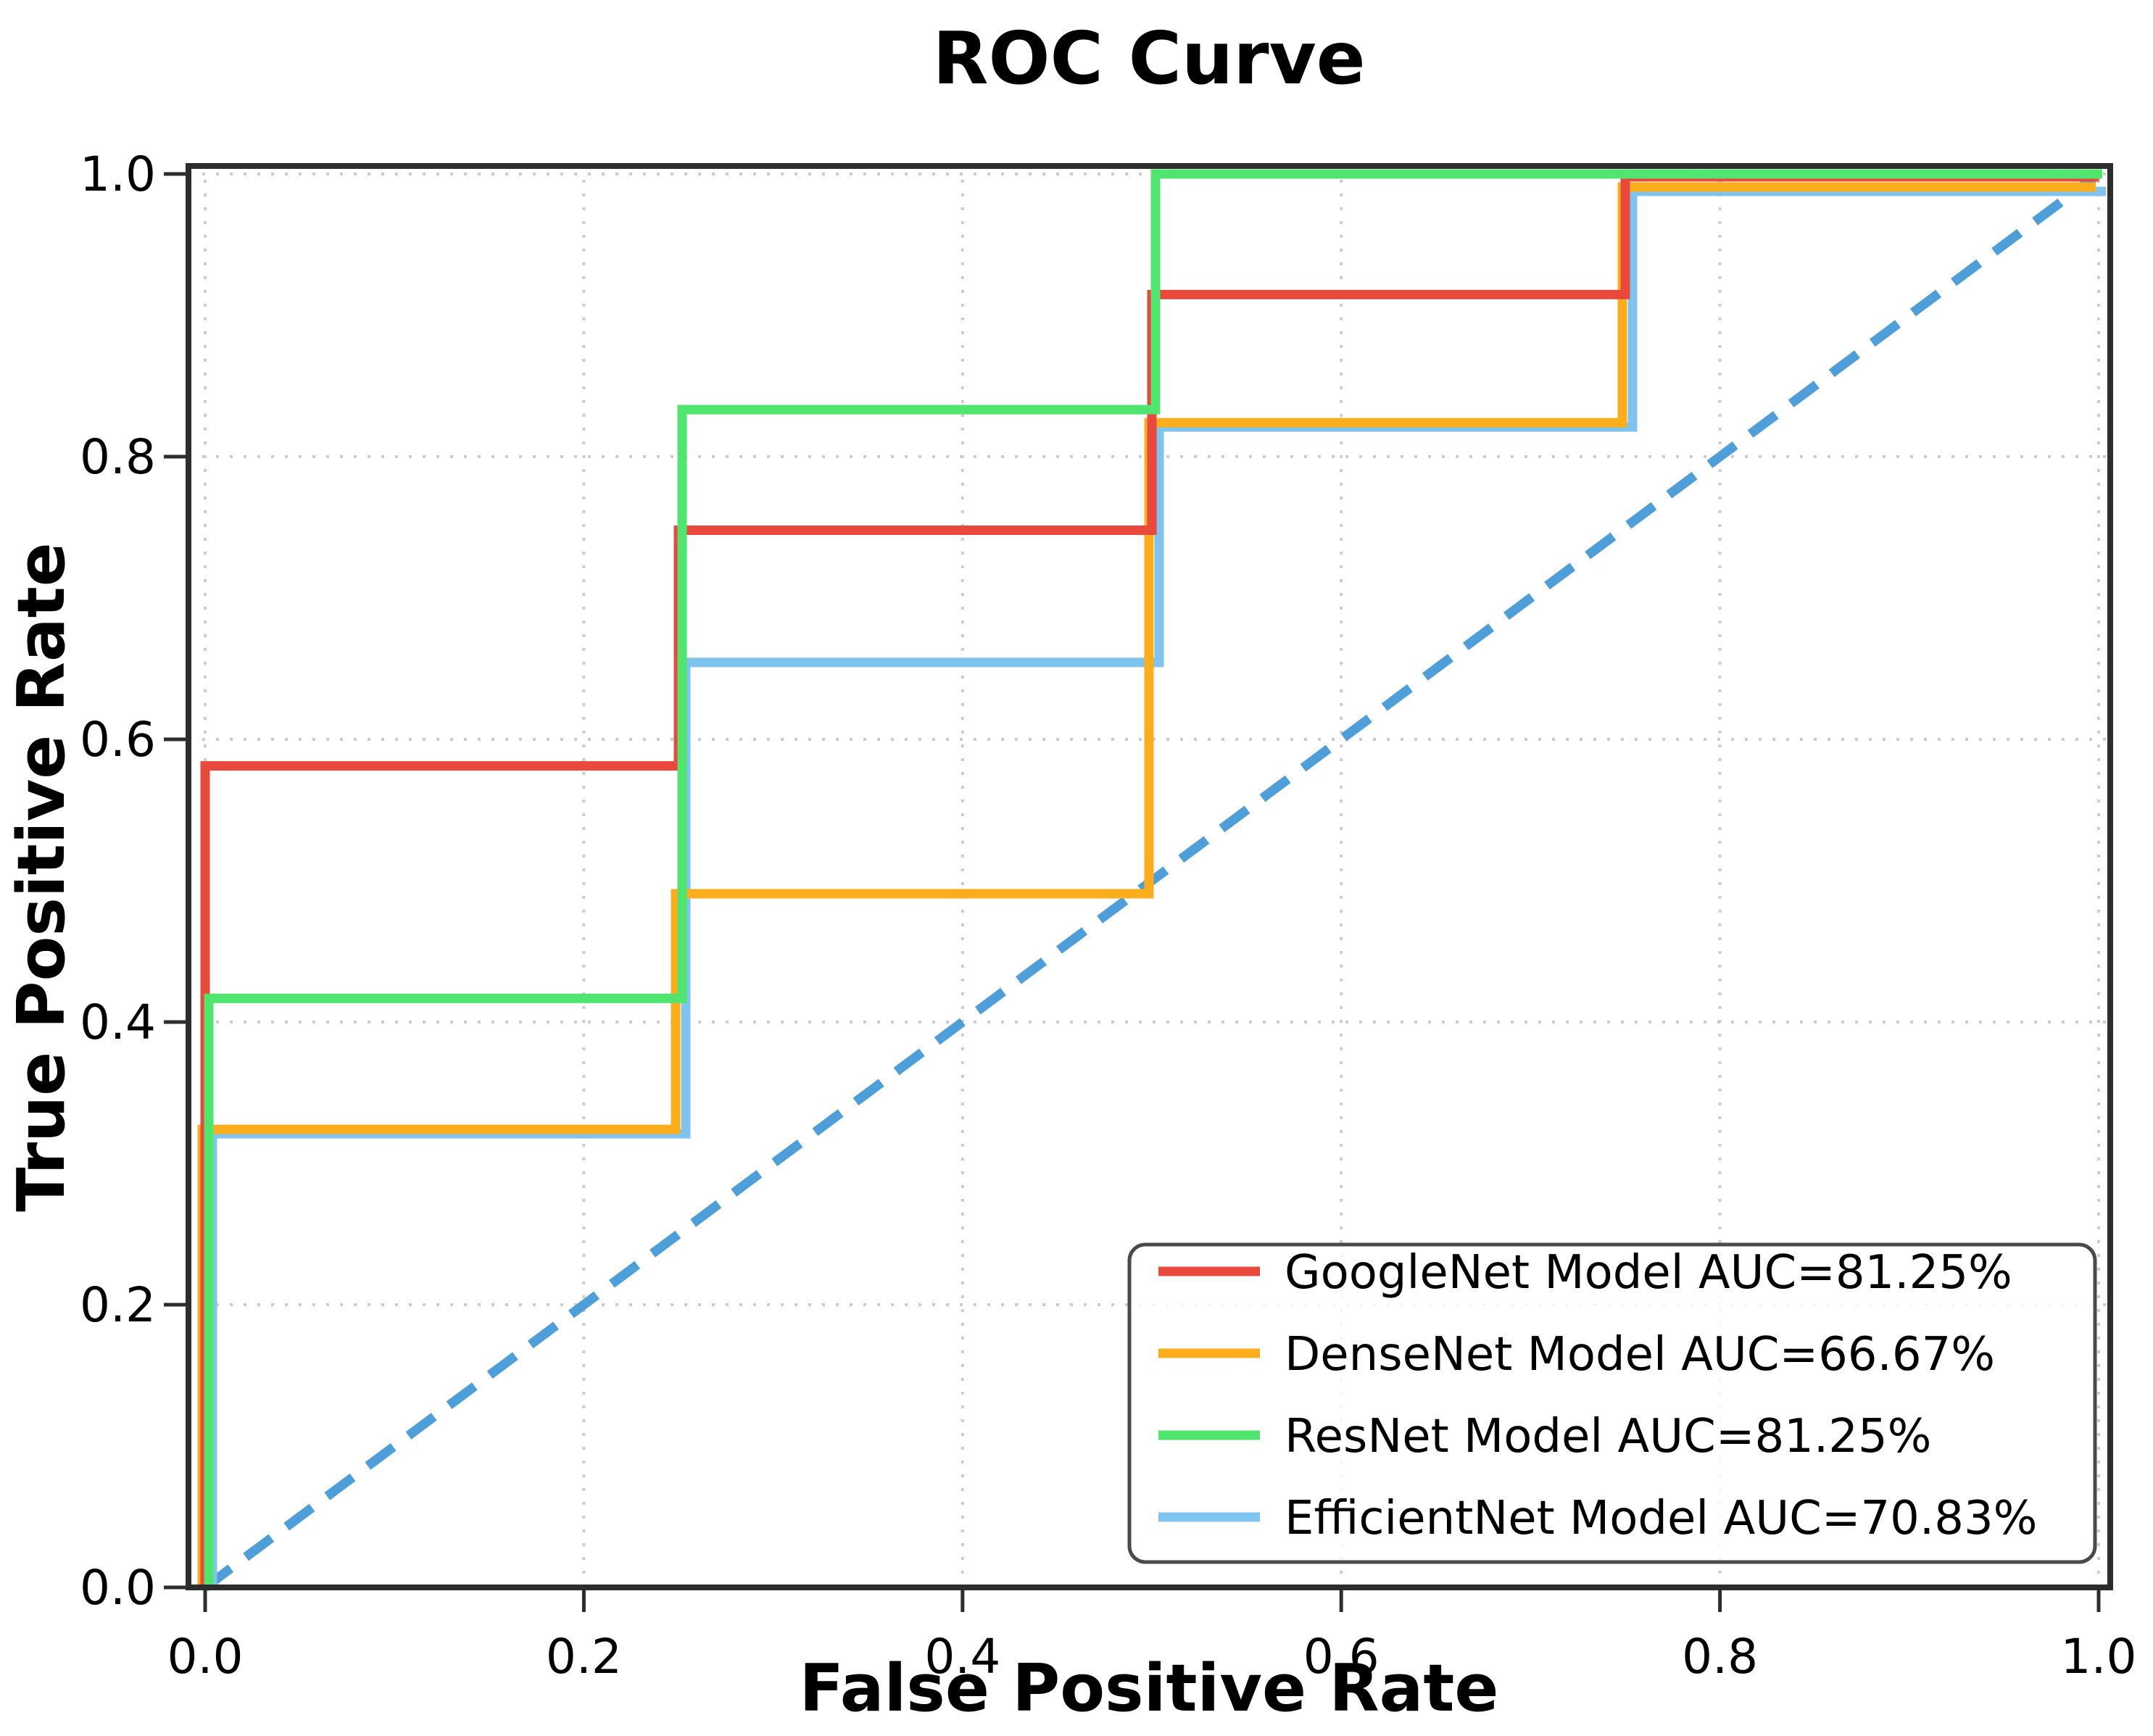 This screenshot has width=2153, height=1736. Describe the element at coordinates (1149, 1688) in the screenshot. I see `x-axis-label: False Positive Rate` at that location.